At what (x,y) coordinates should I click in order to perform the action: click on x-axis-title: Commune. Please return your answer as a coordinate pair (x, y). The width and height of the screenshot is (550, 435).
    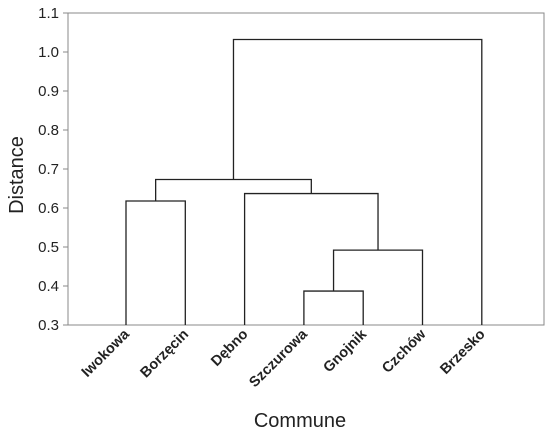
    Looking at the image, I should click on (300, 421).